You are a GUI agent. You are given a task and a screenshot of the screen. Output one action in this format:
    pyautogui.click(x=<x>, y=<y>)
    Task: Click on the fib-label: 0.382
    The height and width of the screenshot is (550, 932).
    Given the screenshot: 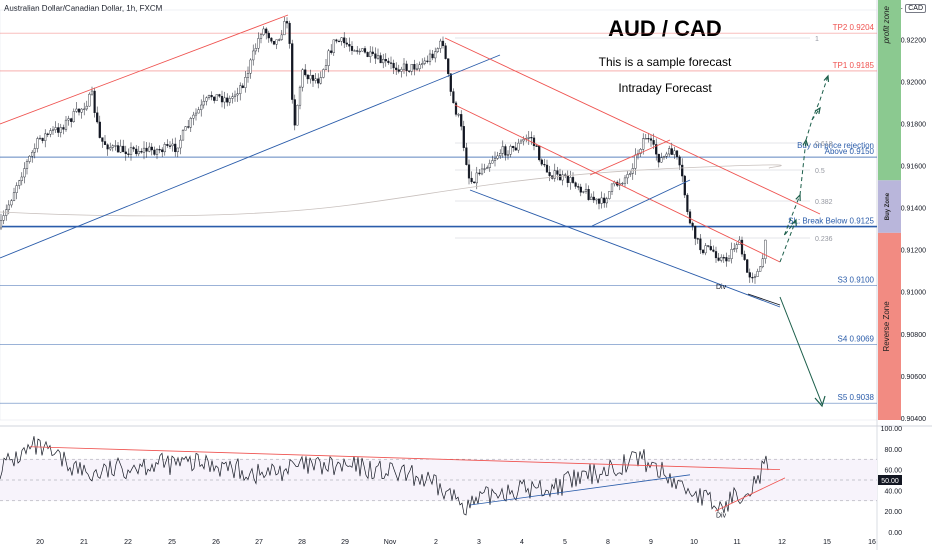 What is the action you would take?
    pyautogui.click(x=824, y=202)
    